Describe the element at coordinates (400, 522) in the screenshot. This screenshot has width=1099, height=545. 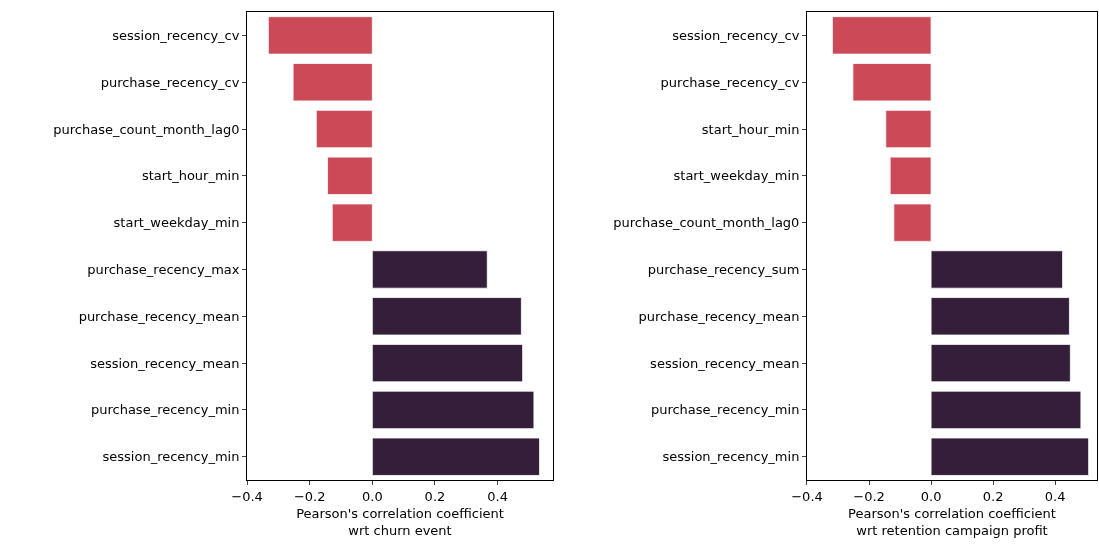
I see `x-axis-title: Pearson's correlation coefficient wrt churn event` at that location.